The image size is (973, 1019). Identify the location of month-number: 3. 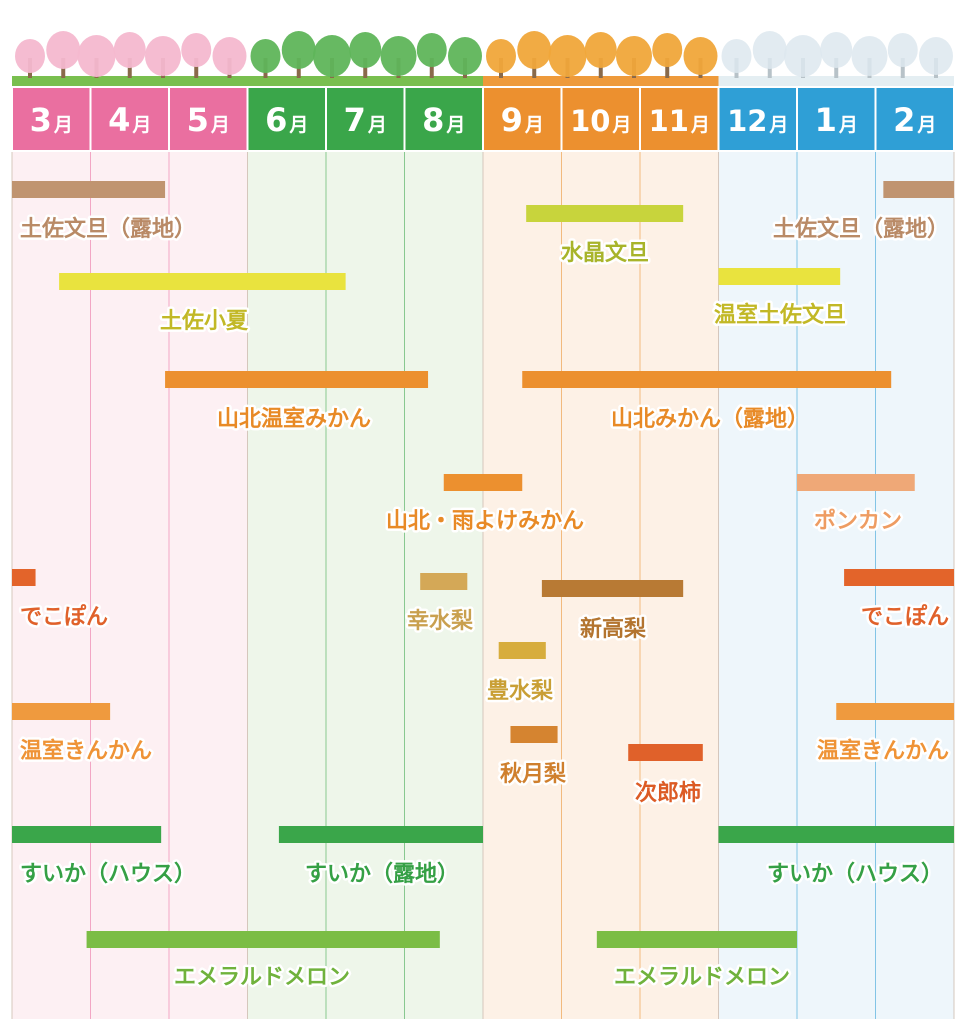
(41, 120).